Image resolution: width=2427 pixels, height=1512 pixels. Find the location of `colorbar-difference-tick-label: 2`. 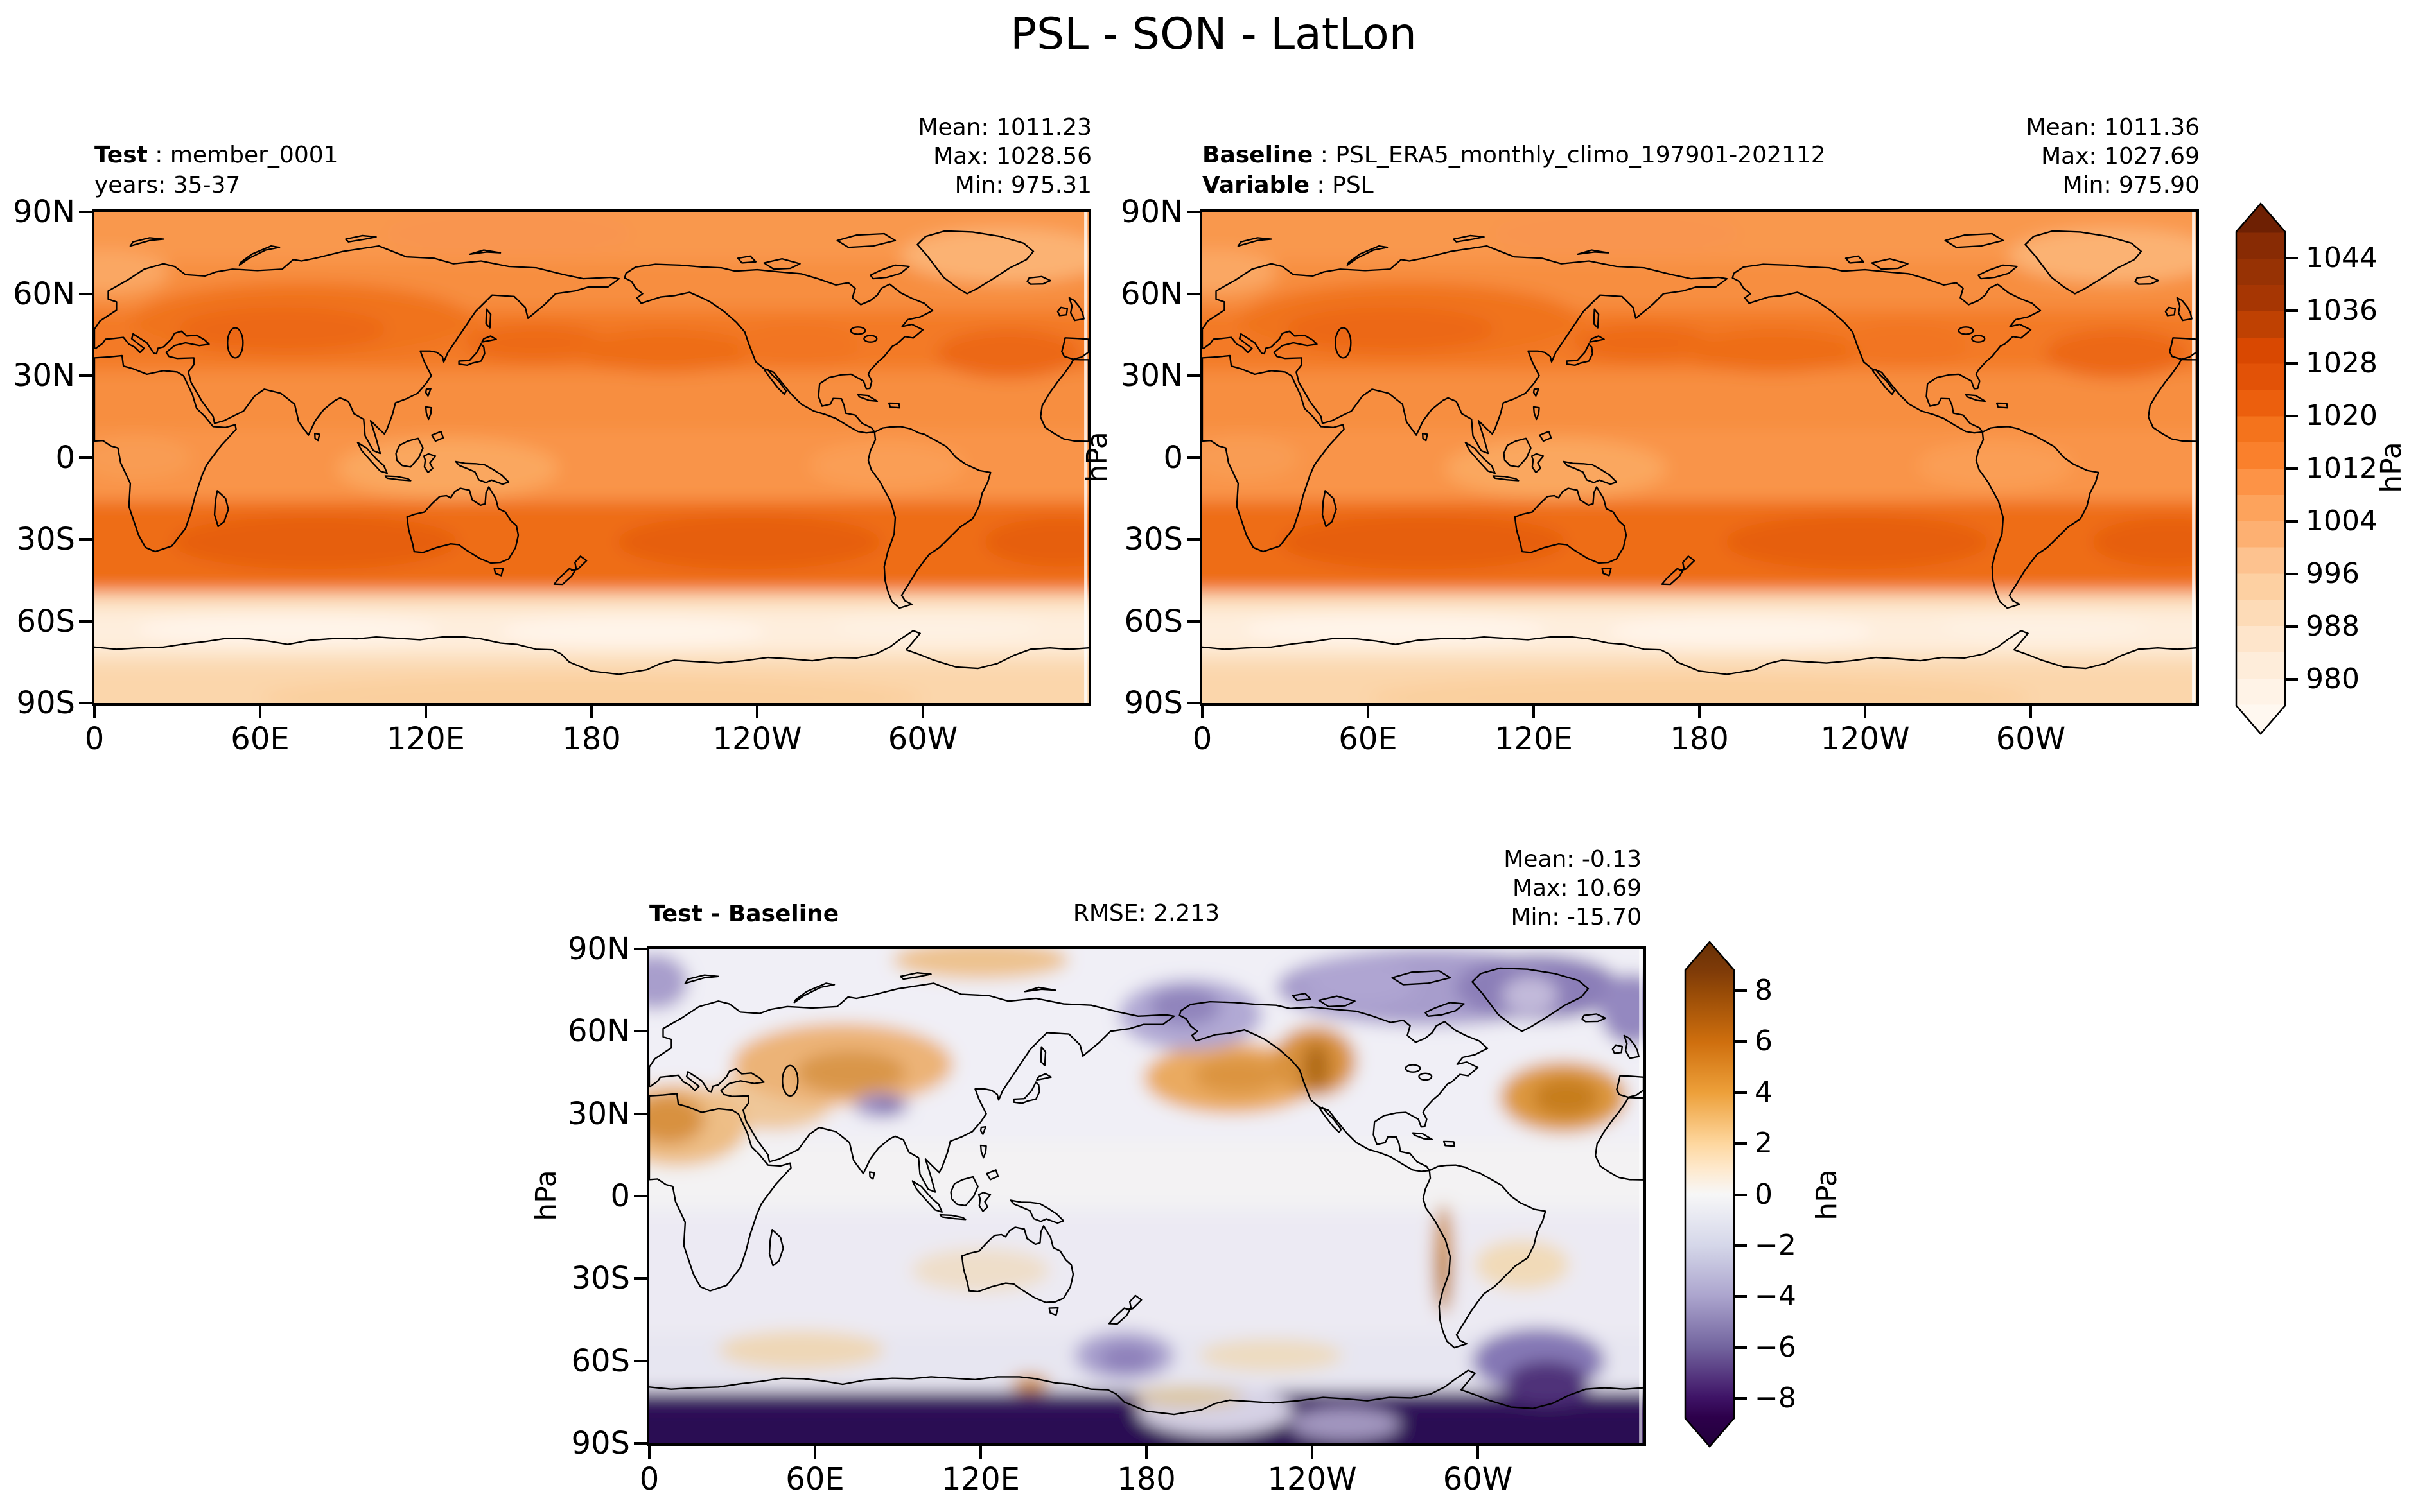

colorbar-difference-tick-label: 2 is located at coordinates (1764, 1143).